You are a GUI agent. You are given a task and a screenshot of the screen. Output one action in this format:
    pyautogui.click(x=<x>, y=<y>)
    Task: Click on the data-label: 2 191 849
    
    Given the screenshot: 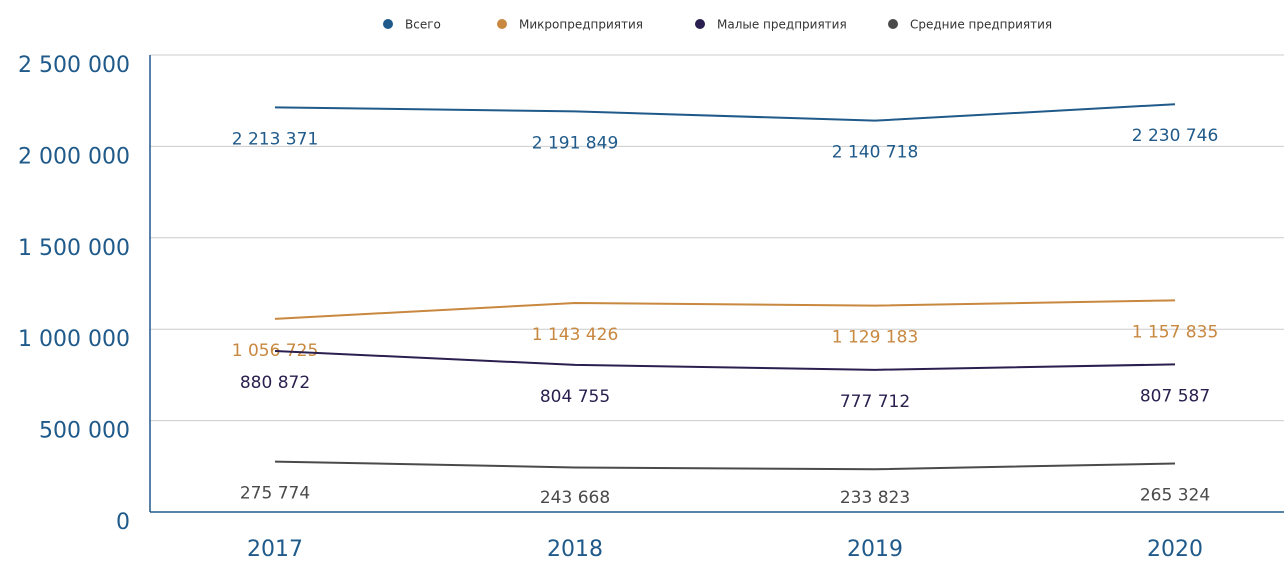 What is the action you would take?
    pyautogui.click(x=575, y=143)
    